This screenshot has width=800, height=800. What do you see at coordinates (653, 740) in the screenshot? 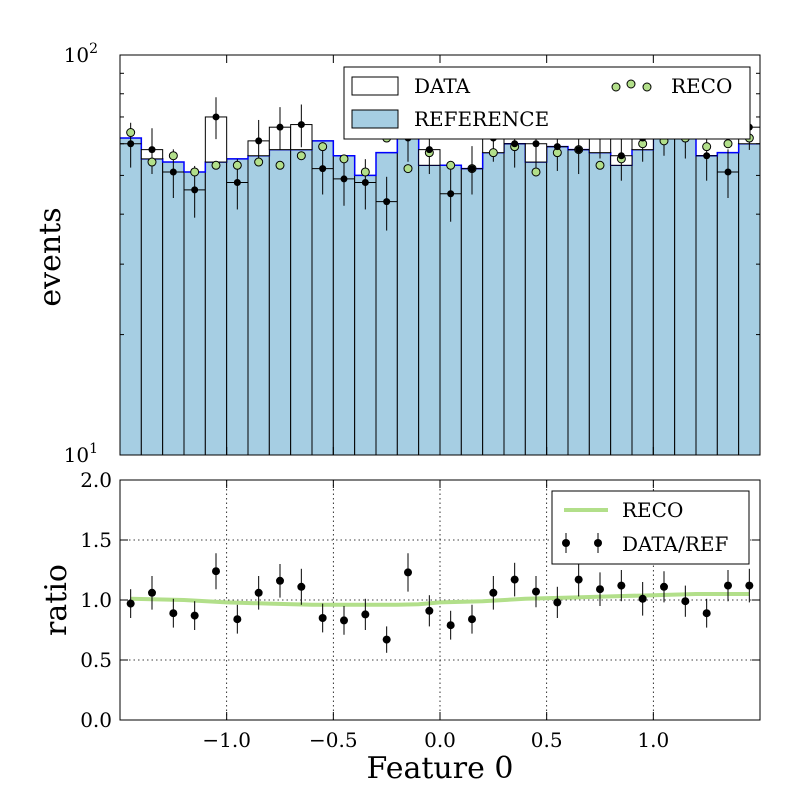
I see `x-tick-label: 1.0` at bounding box center [653, 740].